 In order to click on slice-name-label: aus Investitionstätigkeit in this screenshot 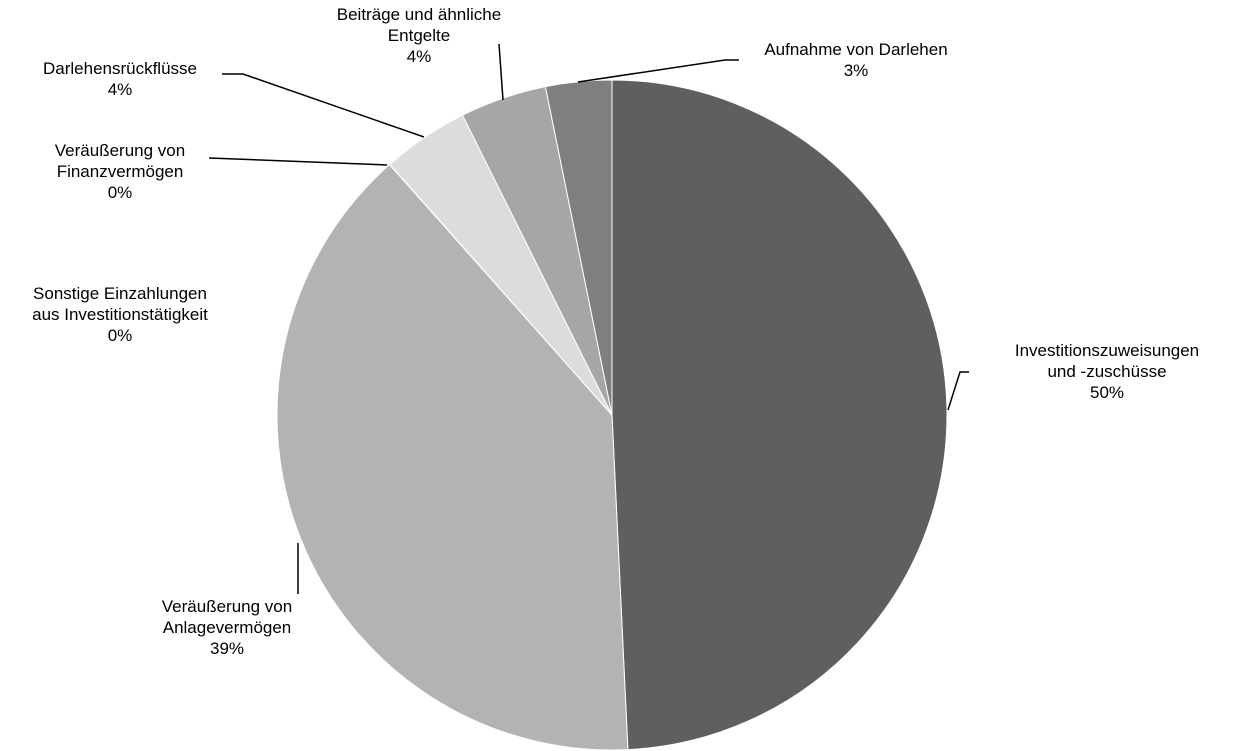, I will do `click(120, 314)`.